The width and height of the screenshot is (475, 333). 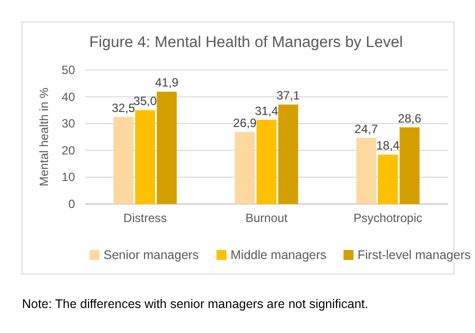 I want to click on legend-label: Middle managers, so click(x=278, y=255).